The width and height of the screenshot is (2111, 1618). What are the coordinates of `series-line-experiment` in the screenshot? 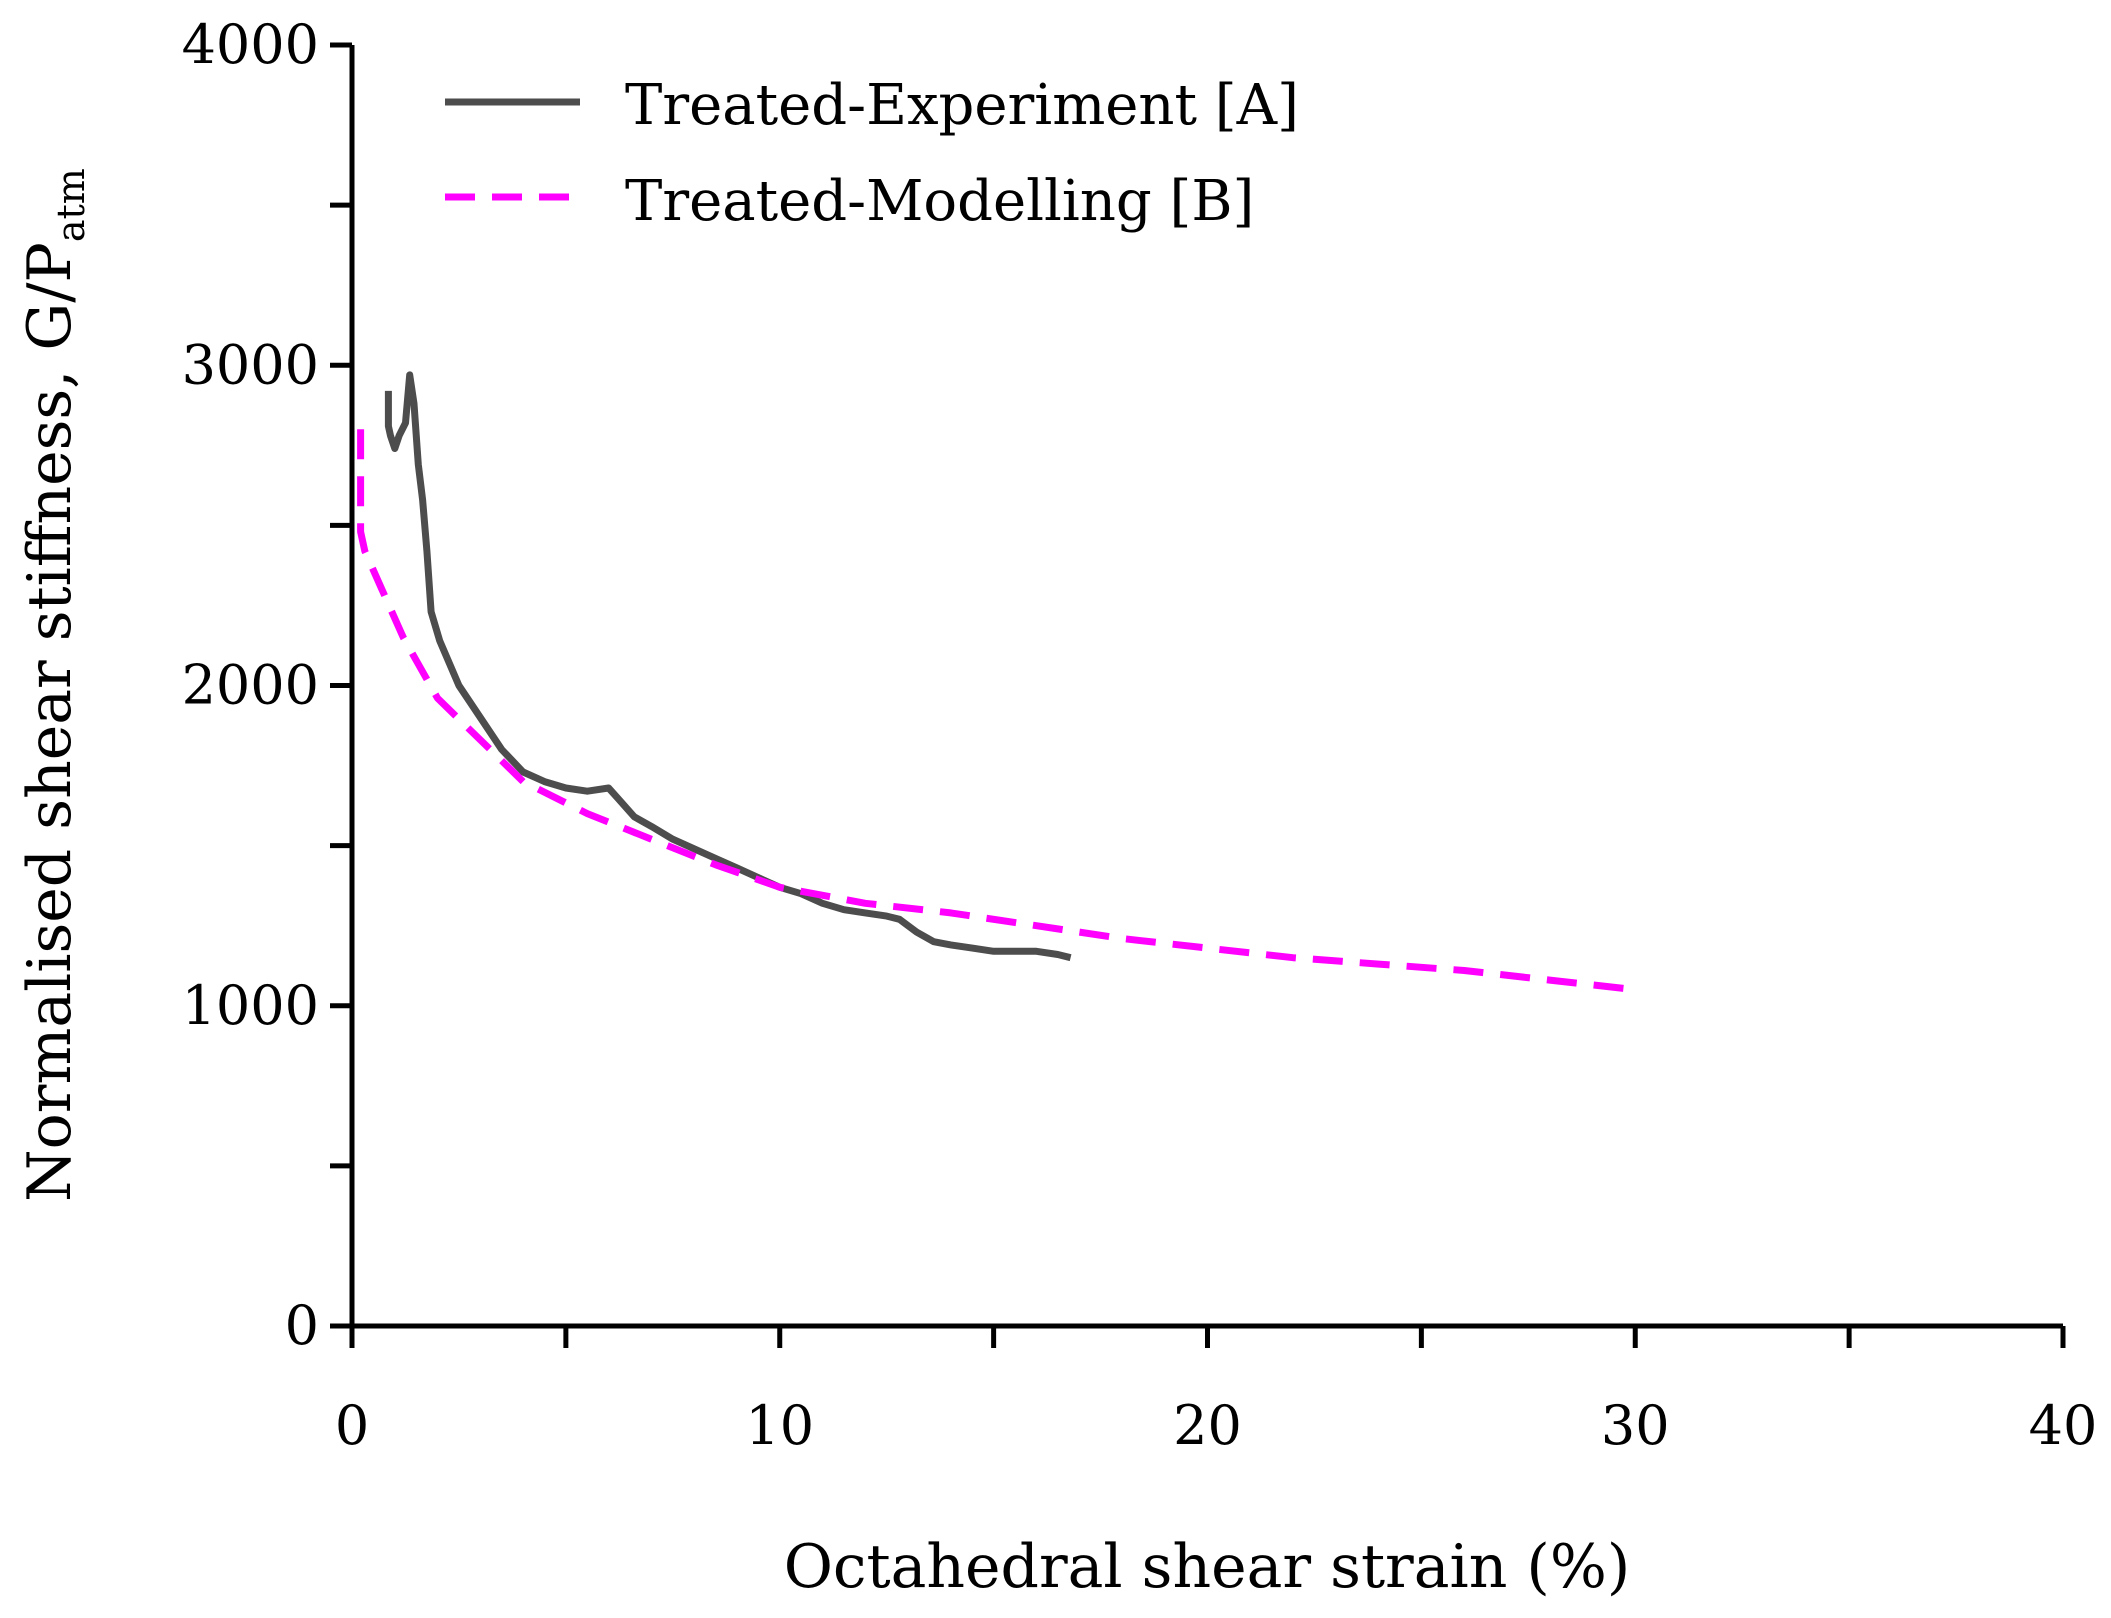 It's located at (728, 666).